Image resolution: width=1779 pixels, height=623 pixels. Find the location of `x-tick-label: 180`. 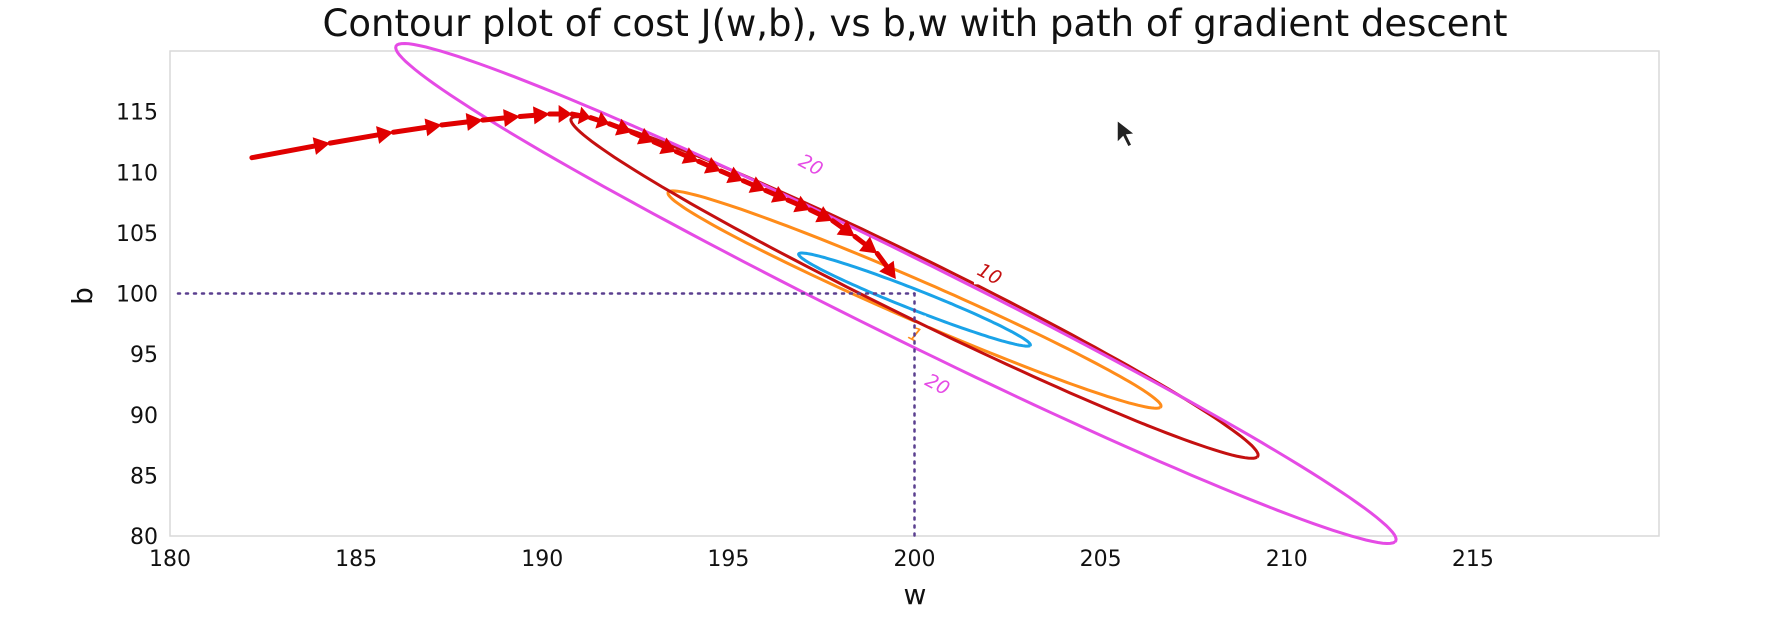

x-tick-label: 180 is located at coordinates (170, 559).